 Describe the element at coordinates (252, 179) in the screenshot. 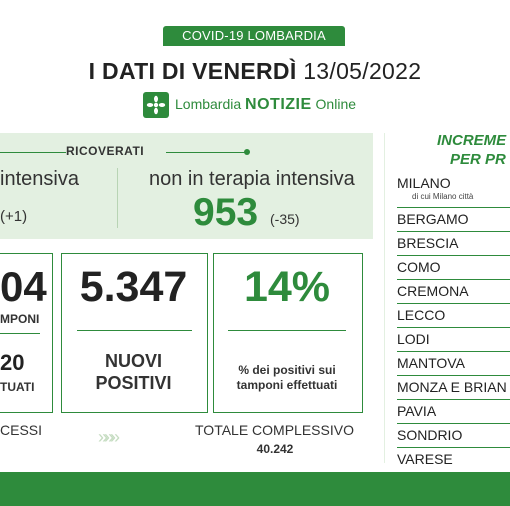

I see `non-terapia-intensiva-label: non in terapia intensiva` at that location.